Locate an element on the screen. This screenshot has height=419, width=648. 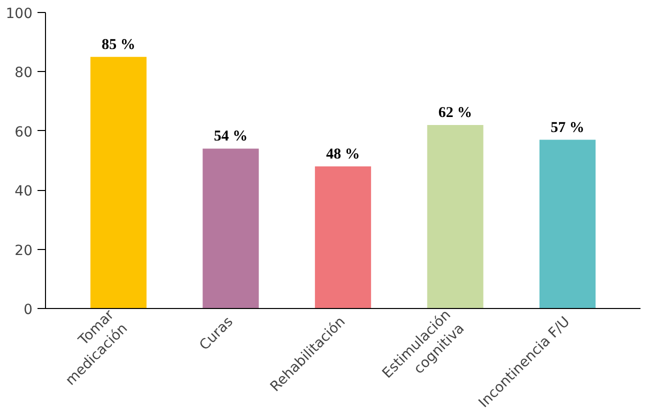
data-label: 62 % is located at coordinates (455, 112).